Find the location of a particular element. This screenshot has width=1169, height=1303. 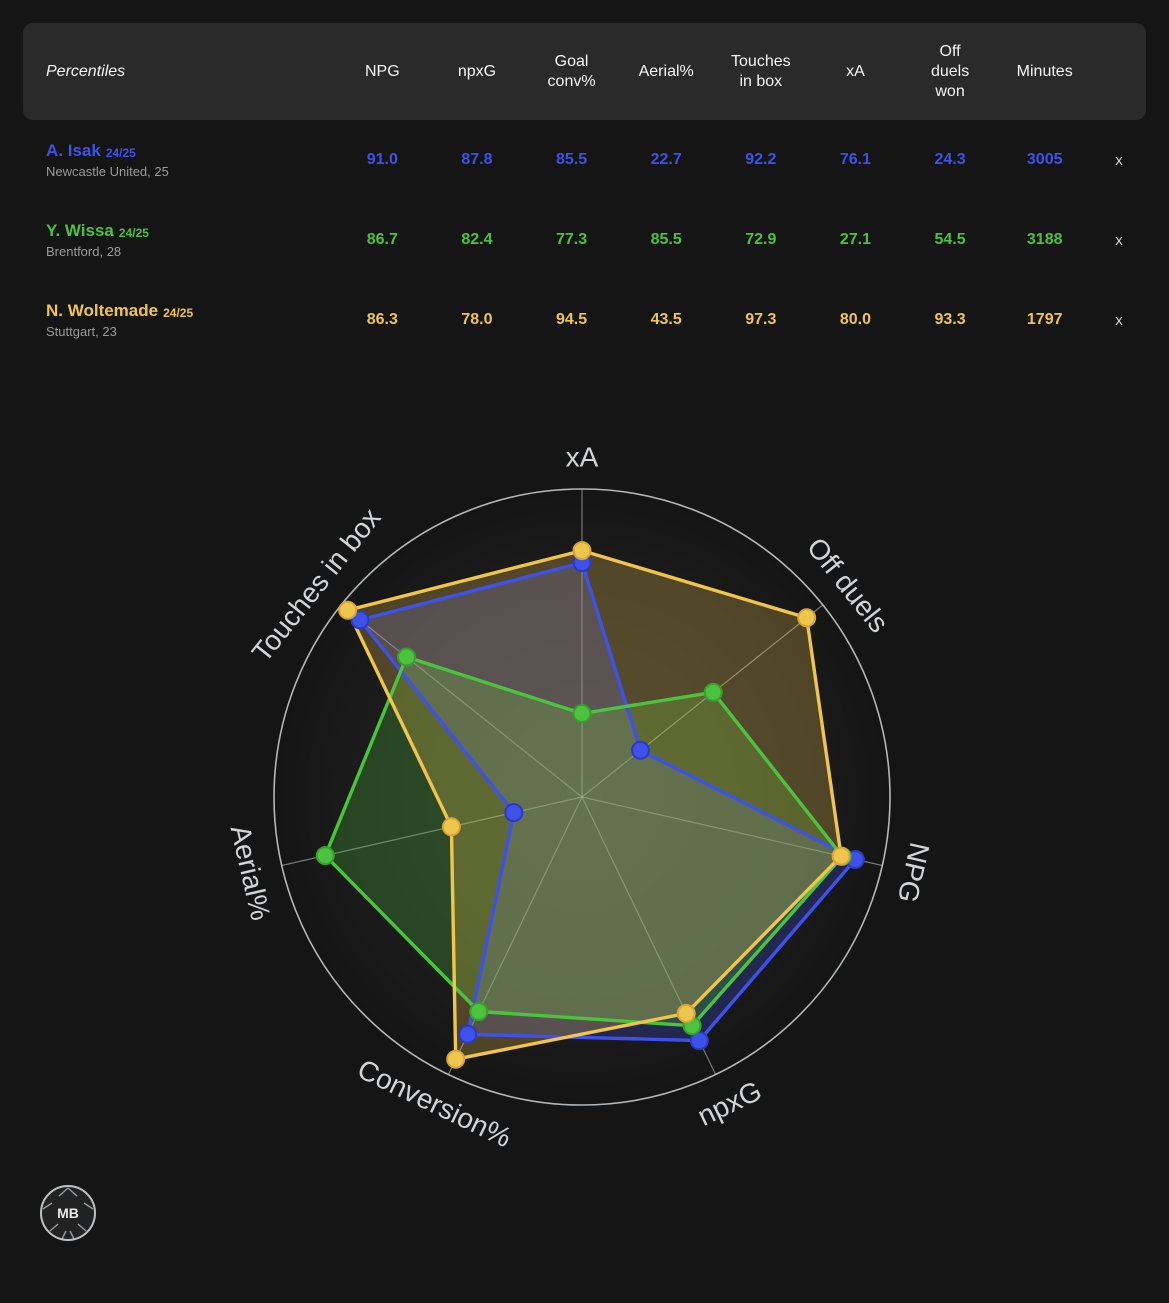

stat-aerial: 85.5 is located at coordinates (666, 239).